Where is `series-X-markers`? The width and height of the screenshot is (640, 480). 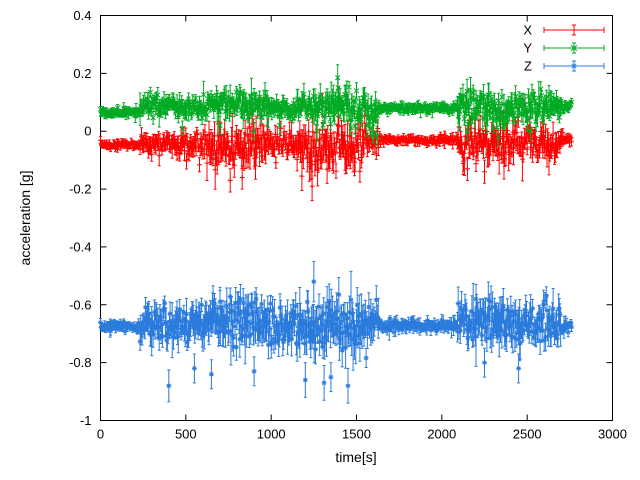 series-X-markers is located at coordinates (336, 144).